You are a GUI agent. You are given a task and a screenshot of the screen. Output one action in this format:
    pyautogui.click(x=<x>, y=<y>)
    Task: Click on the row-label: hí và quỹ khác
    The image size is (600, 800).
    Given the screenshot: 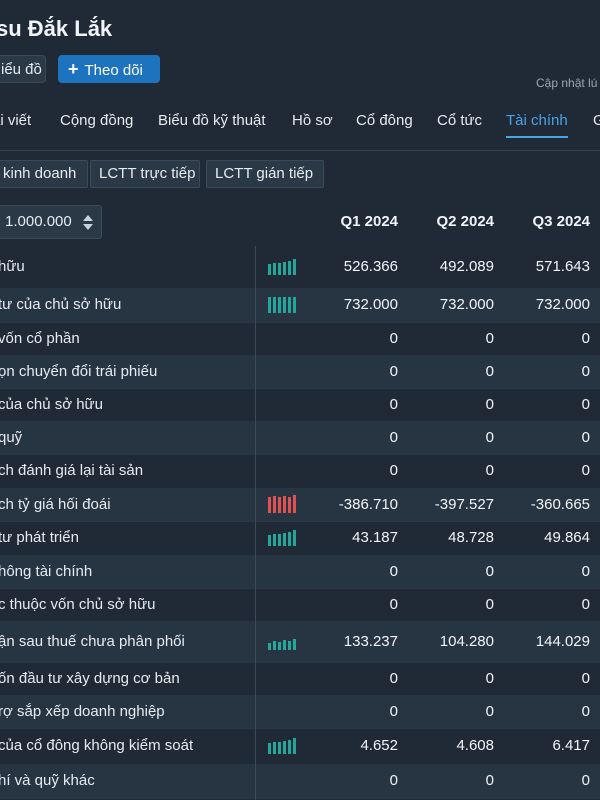 What is the action you would take?
    pyautogui.click(x=47, y=780)
    